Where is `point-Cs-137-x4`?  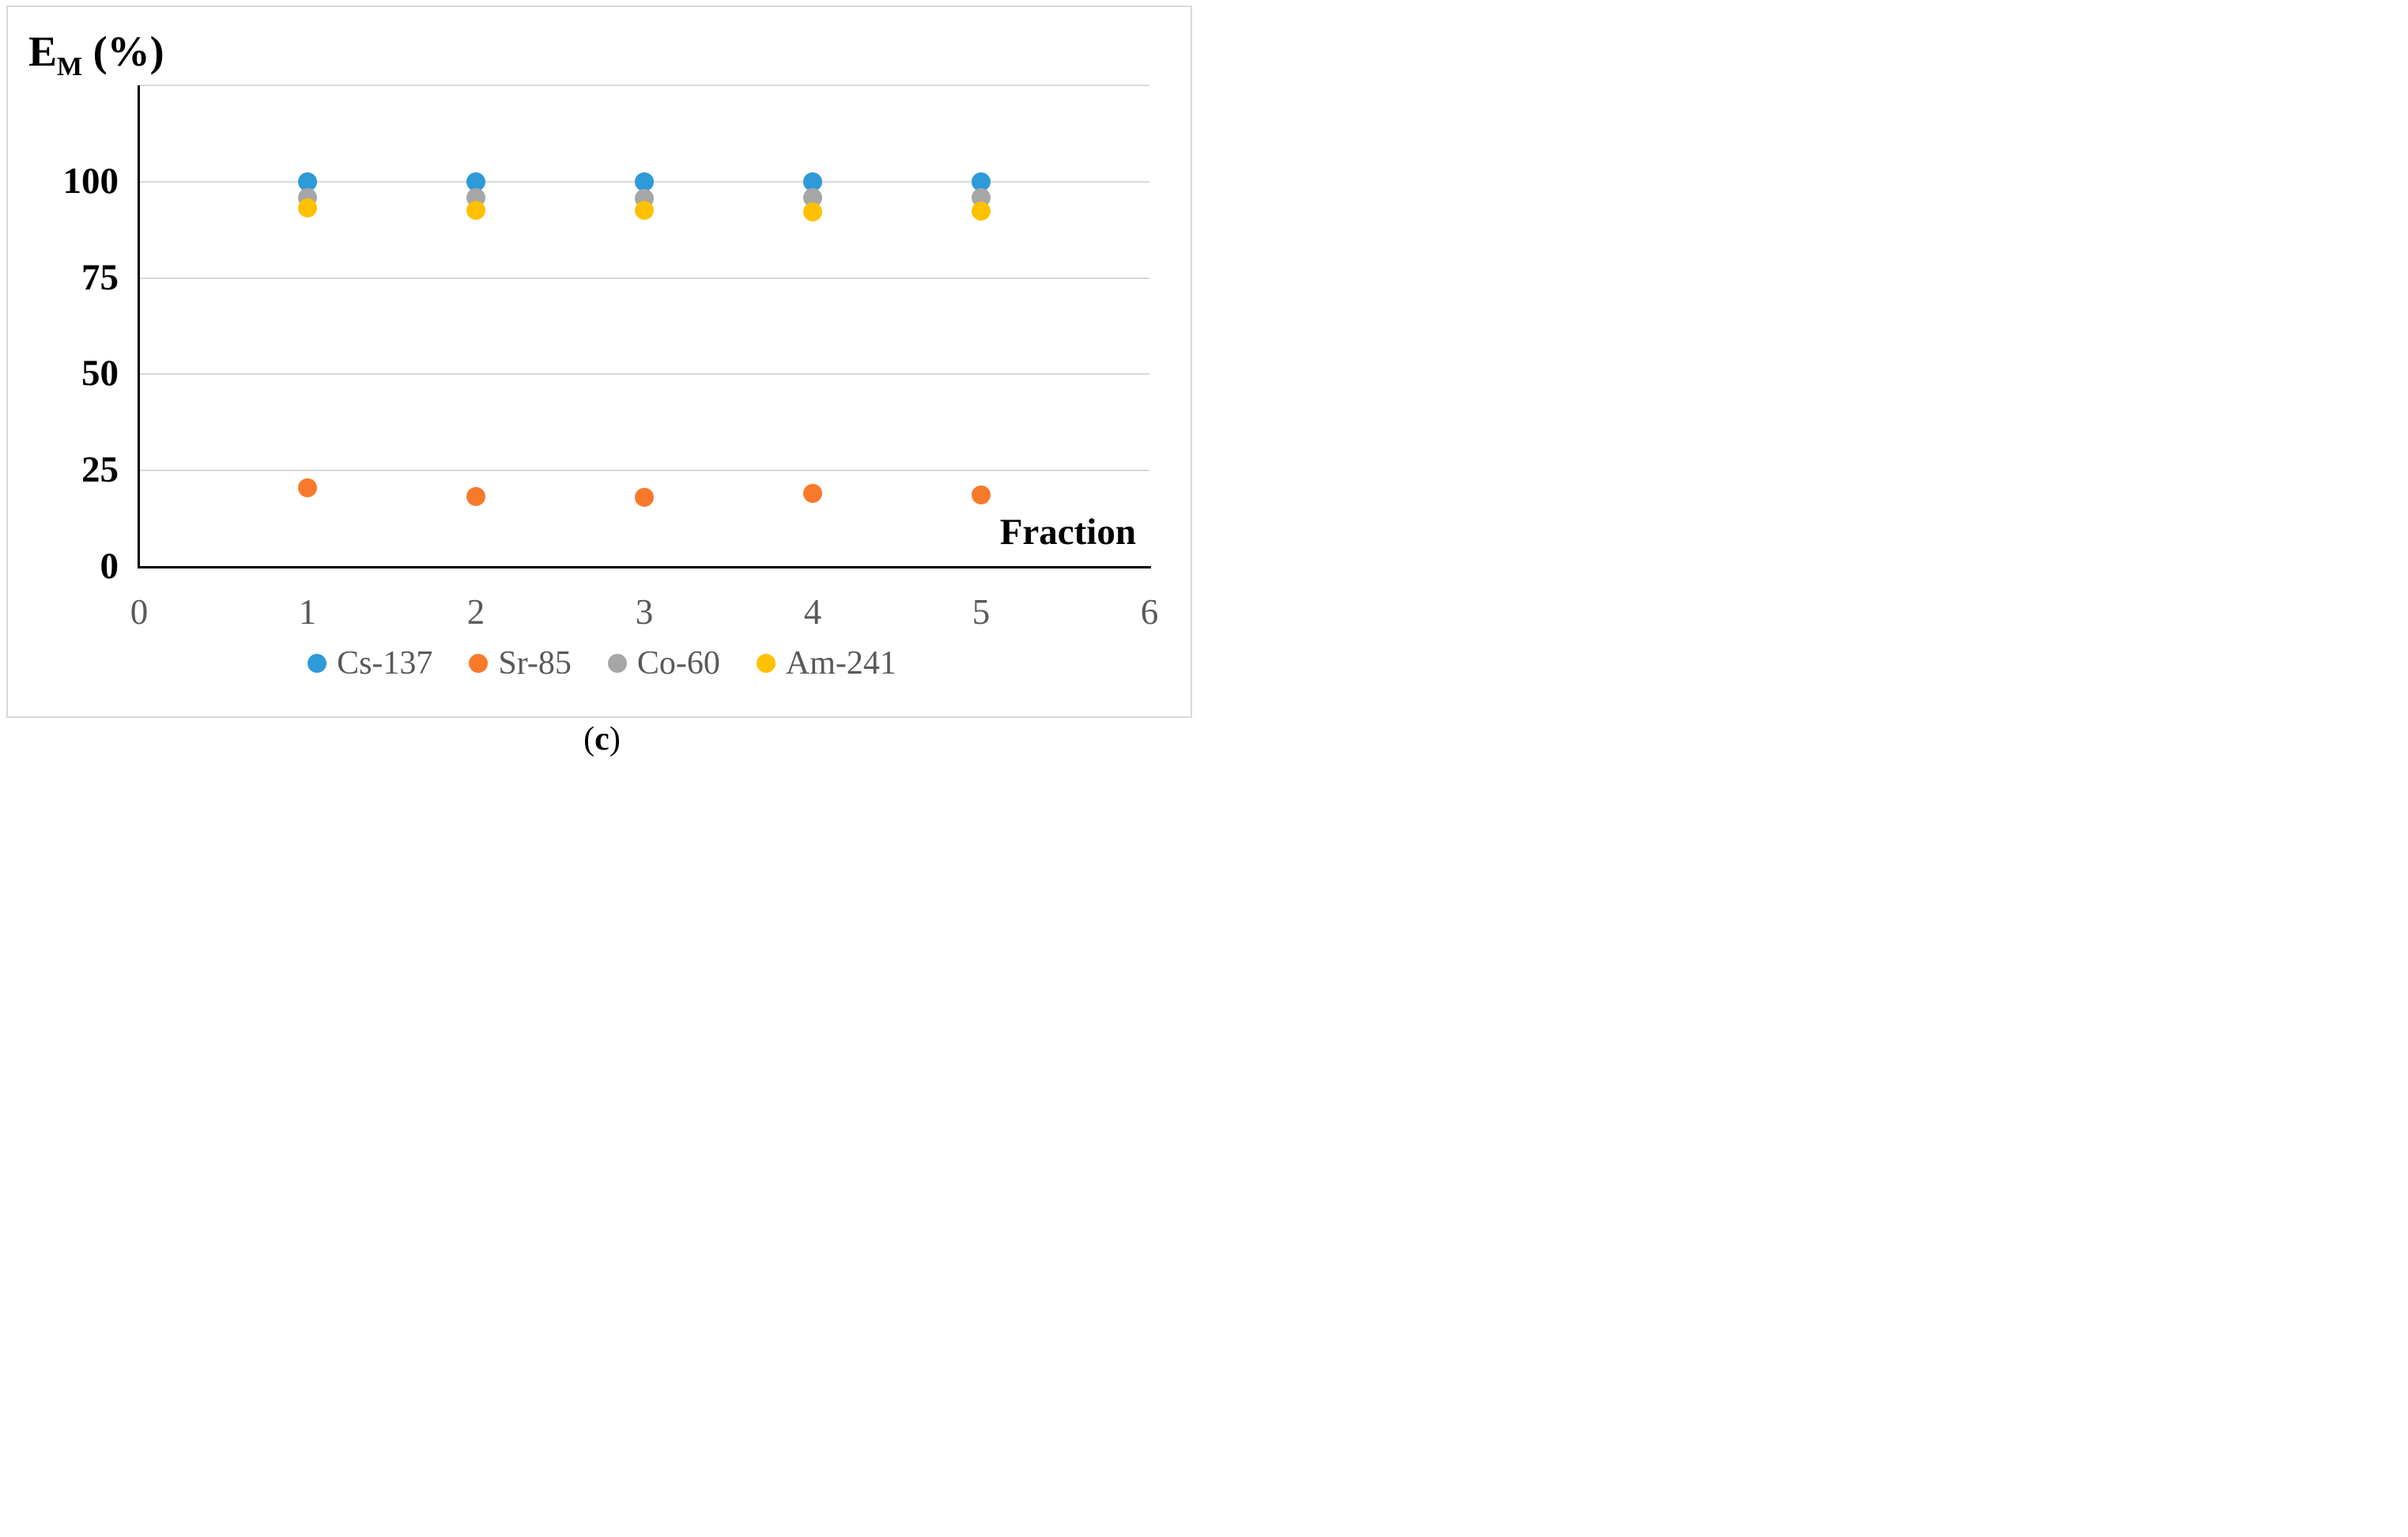 point-Cs-137-x4 is located at coordinates (812, 181).